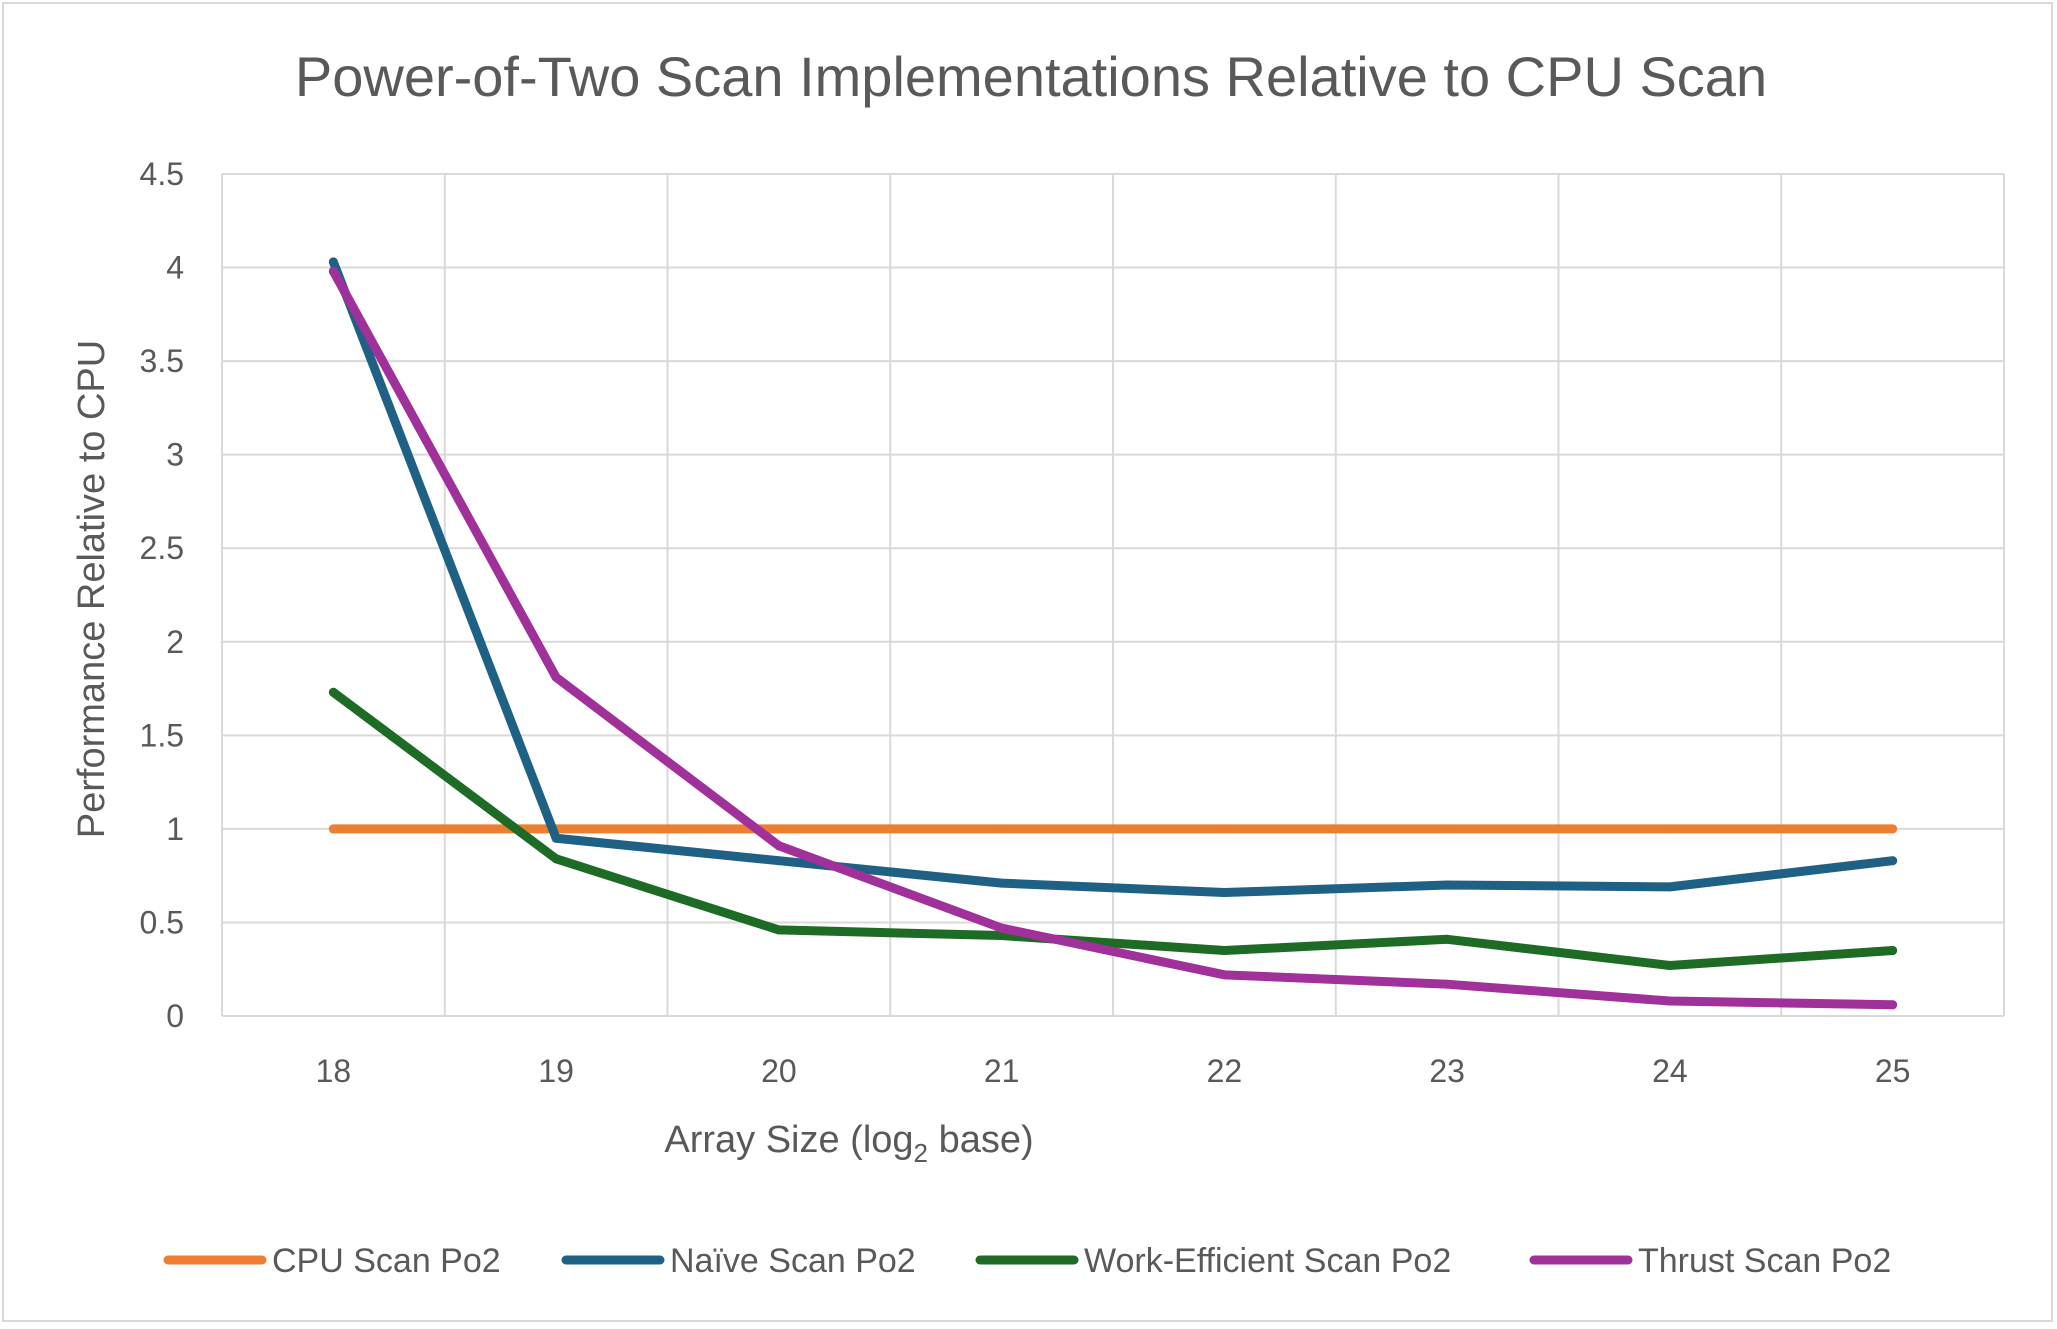 This screenshot has height=1329, width=2057. Describe the element at coordinates (921, 1153) in the screenshot. I see `x-axis-title-subscript: 2` at that location.